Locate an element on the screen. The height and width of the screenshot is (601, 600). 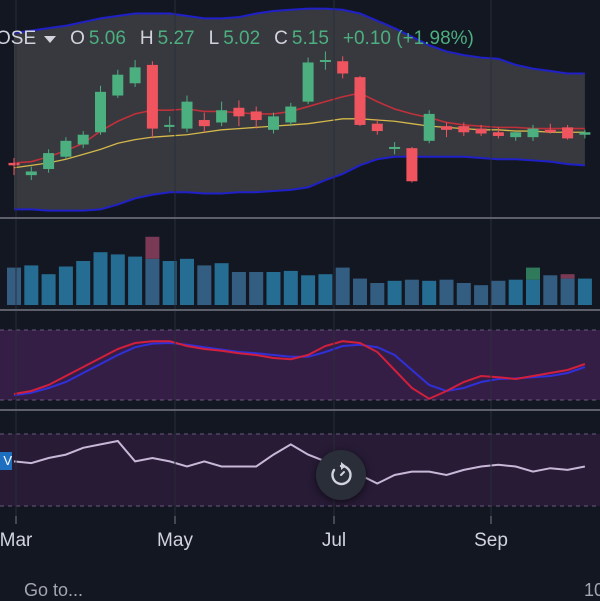
close-label: C is located at coordinates (281, 38).